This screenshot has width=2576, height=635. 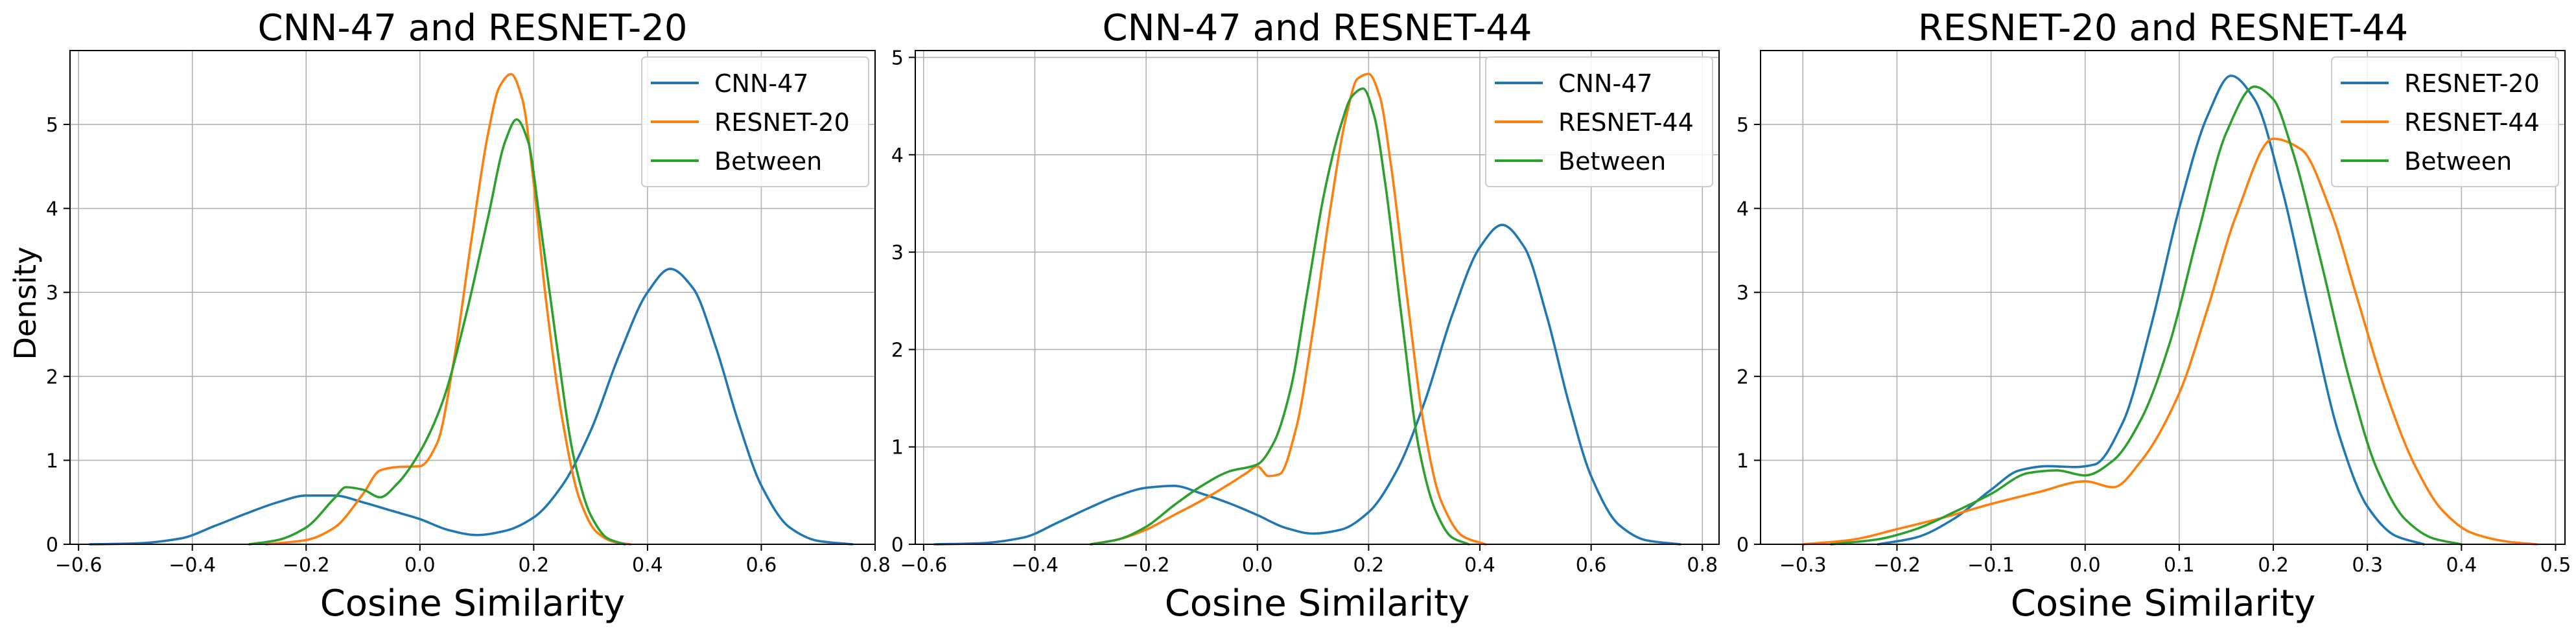 What do you see at coordinates (2555, 565) in the screenshot?
I see `x-tick-label: 0.5` at bounding box center [2555, 565].